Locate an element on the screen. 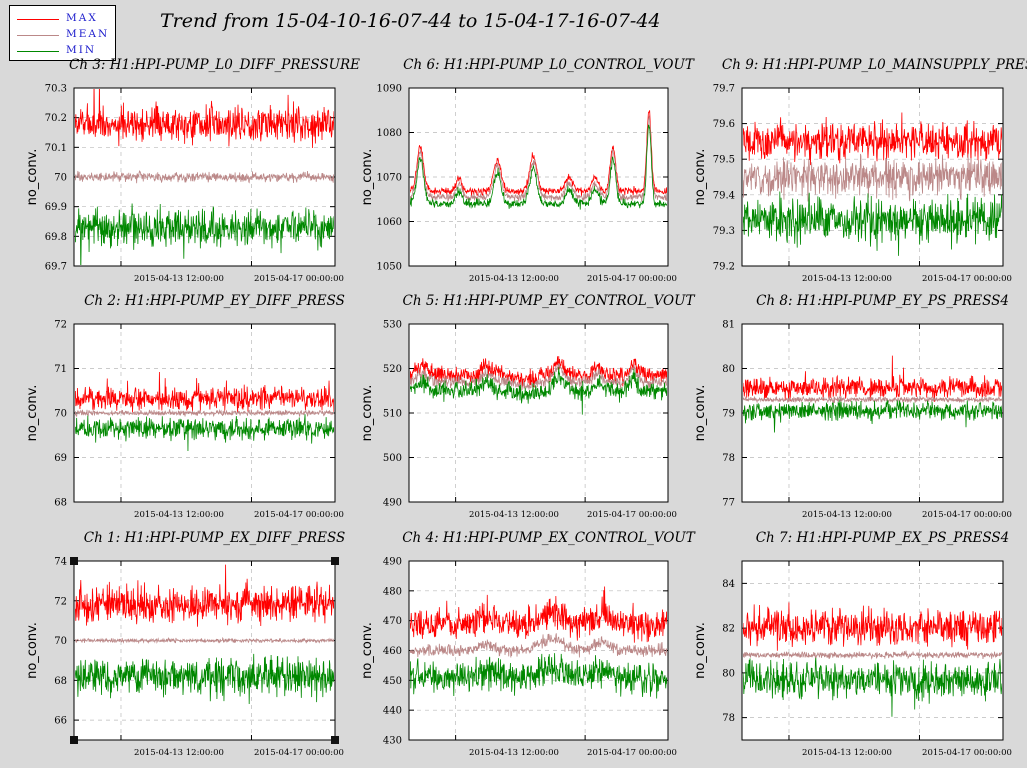  chart-title: Ch 3: H1:HPI-PUMP_L0_DIFF_PRESSURE is located at coordinates (214, 65).